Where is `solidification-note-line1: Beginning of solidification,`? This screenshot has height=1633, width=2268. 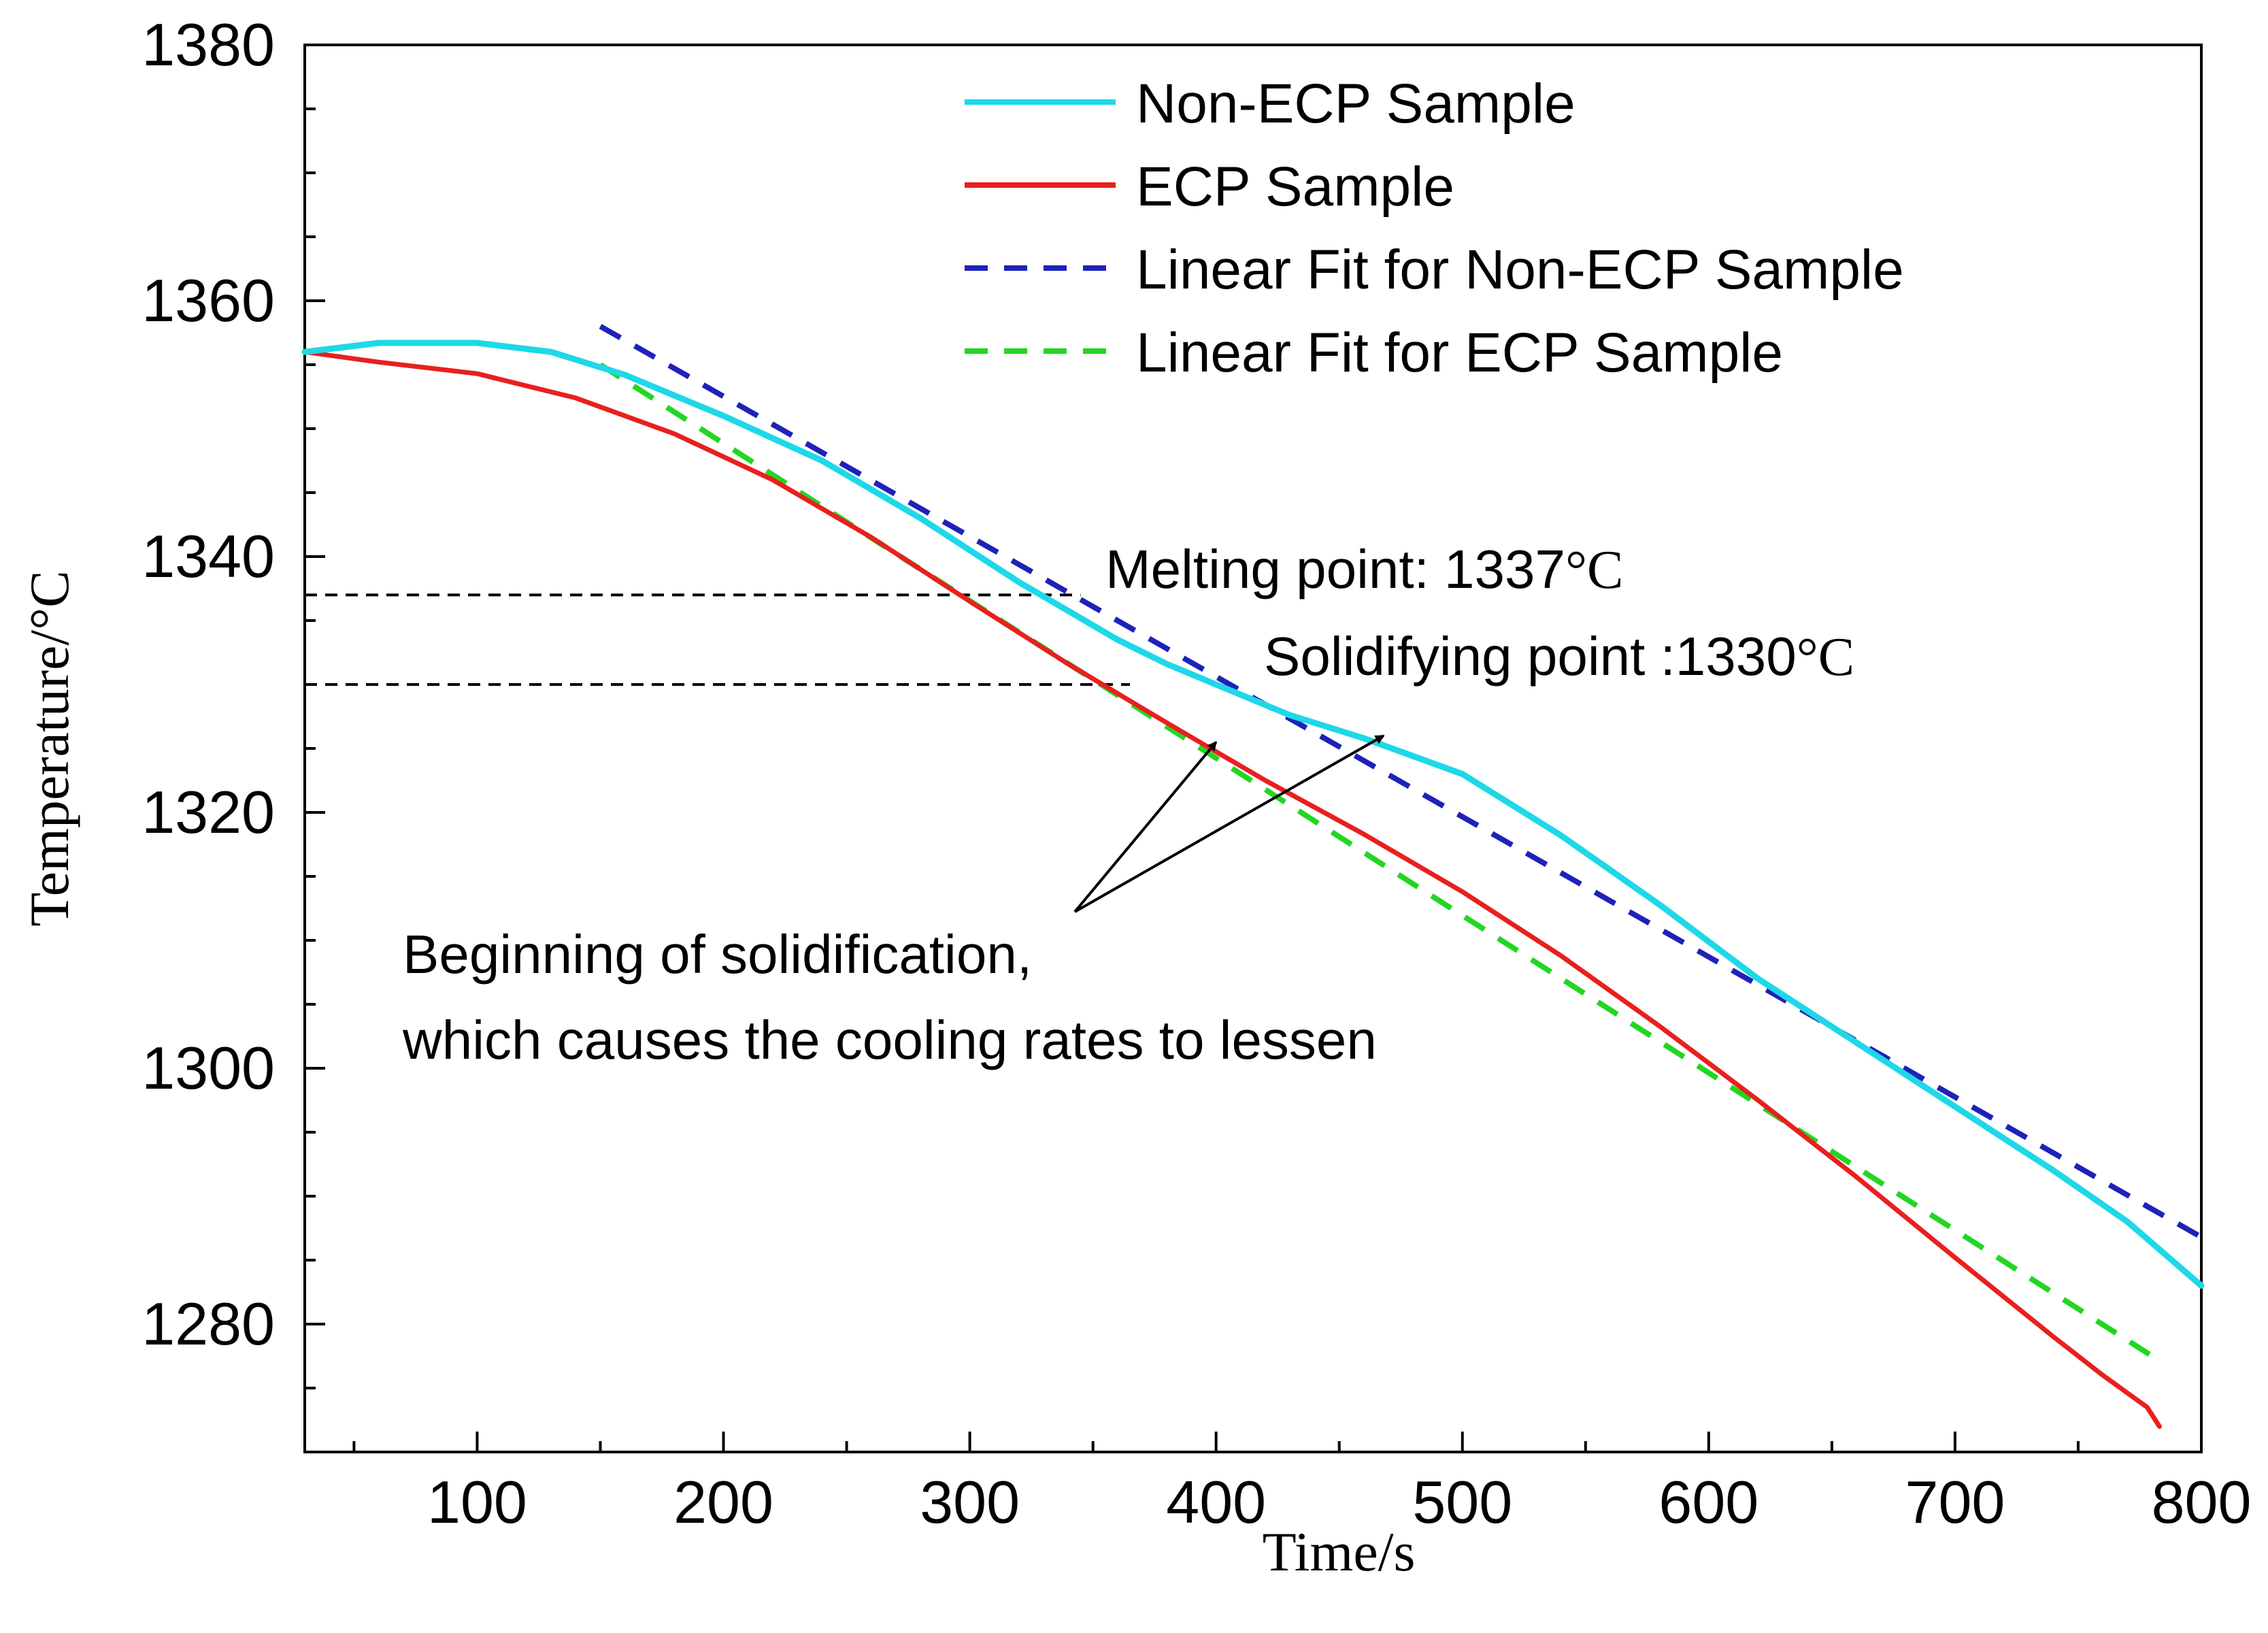 solidification-note-line1: Beginning of solidification, is located at coordinates (718, 954).